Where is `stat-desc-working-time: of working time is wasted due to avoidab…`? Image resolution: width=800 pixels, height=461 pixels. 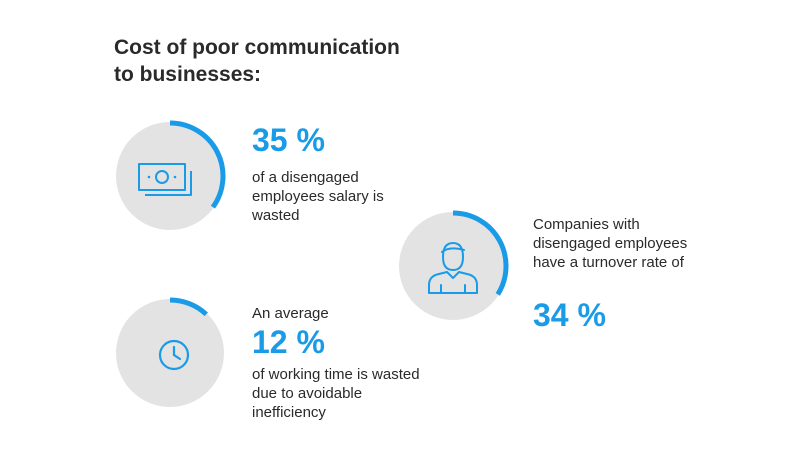 stat-desc-working-time: of working time is wasted due to avoidab… is located at coordinates (336, 393).